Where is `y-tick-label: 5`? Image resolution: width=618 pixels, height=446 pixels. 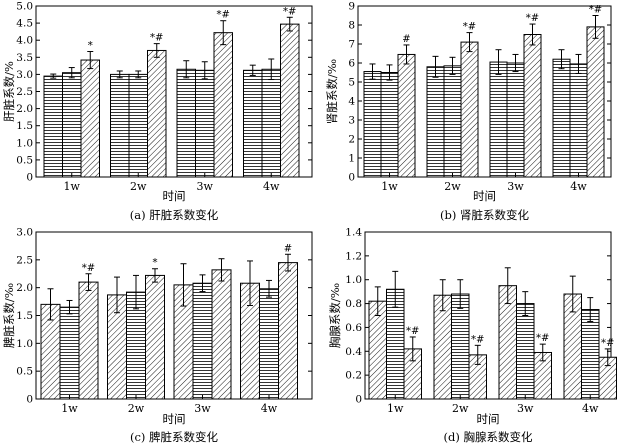 y-tick-label: 5 is located at coordinates (351, 83).